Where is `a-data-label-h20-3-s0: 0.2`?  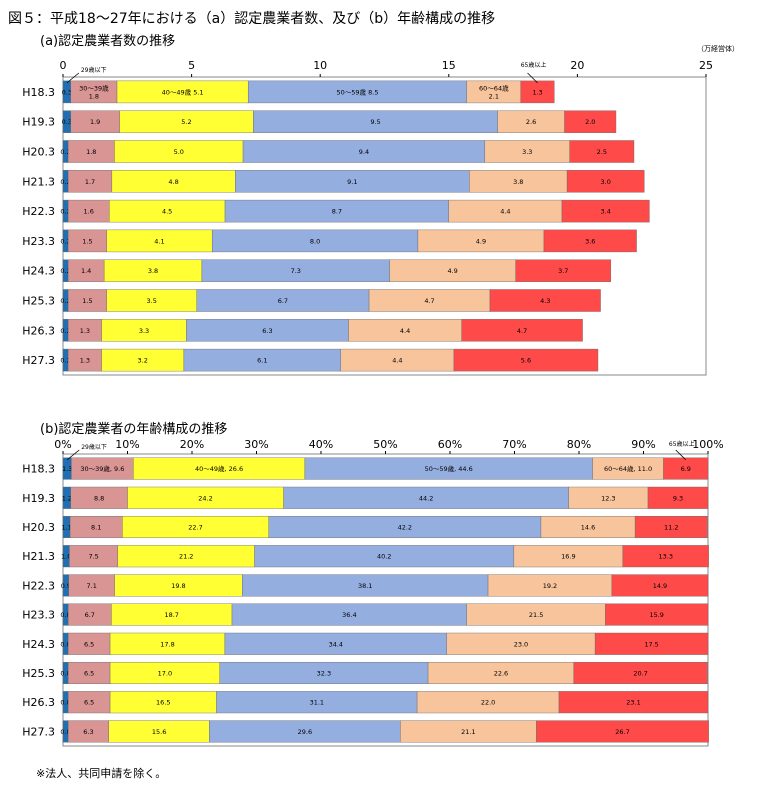
a-data-label-h20-3-s0: 0.2 is located at coordinates (65, 152).